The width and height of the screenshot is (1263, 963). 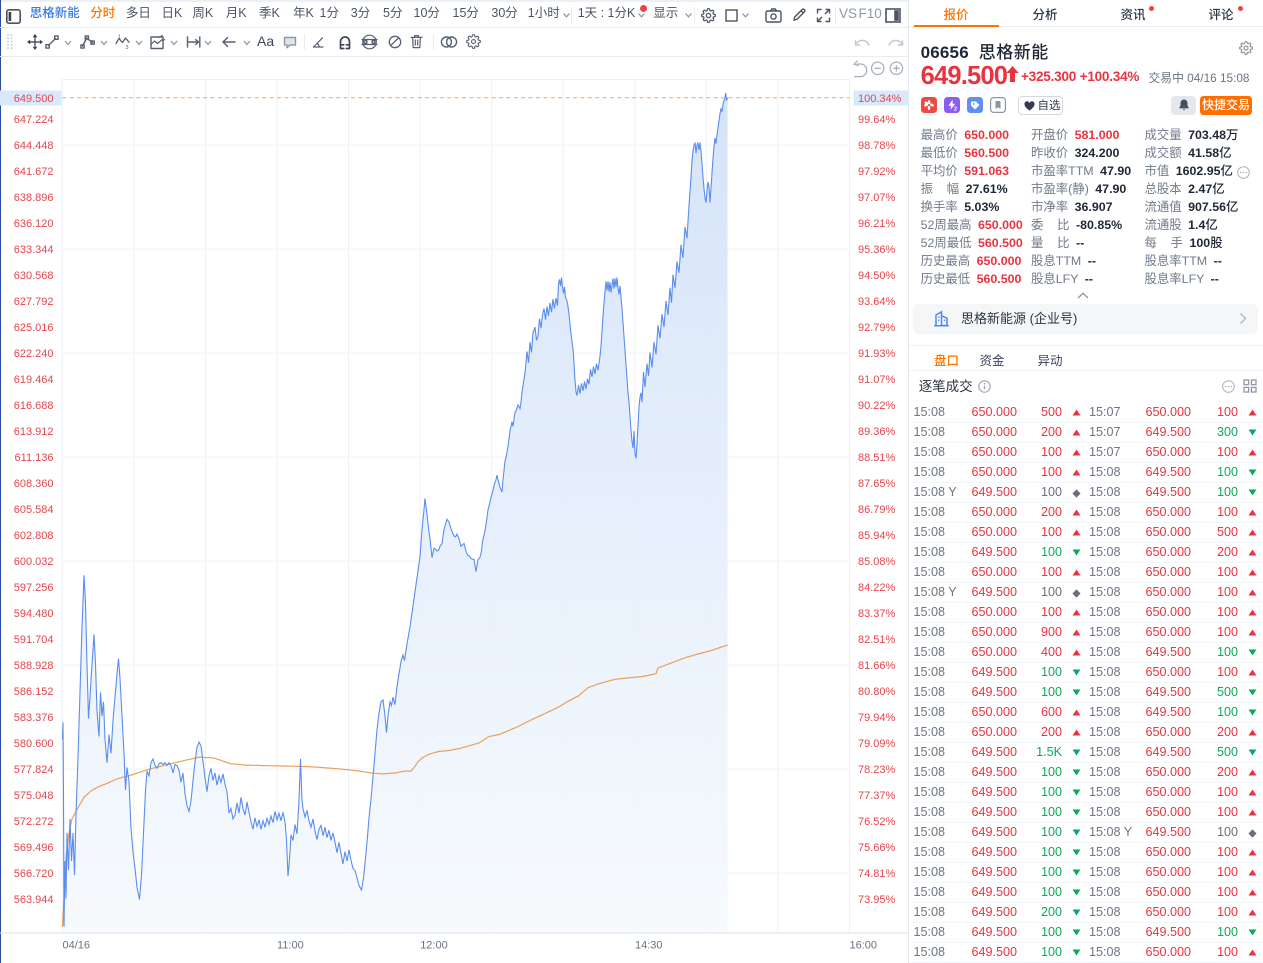 I want to click on svg-text: 583.376, so click(x=34, y=718).